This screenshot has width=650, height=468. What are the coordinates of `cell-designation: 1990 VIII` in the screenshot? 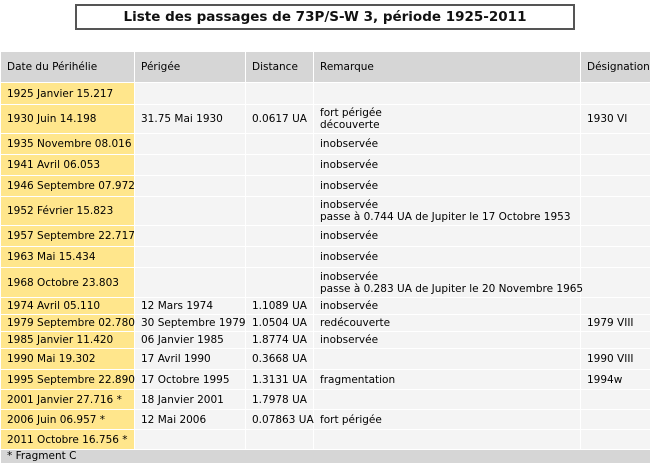 It's located at (615, 359).